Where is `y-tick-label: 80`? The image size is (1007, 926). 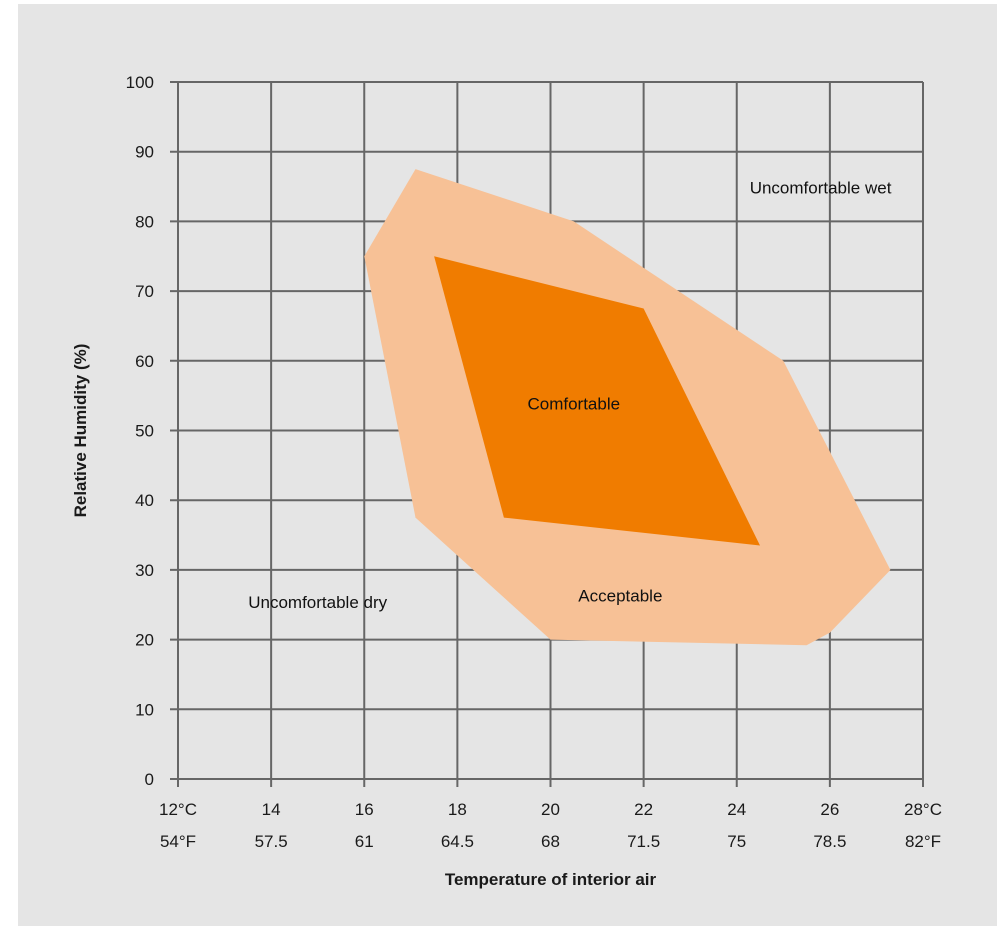
y-tick-label: 80 is located at coordinates (144, 221).